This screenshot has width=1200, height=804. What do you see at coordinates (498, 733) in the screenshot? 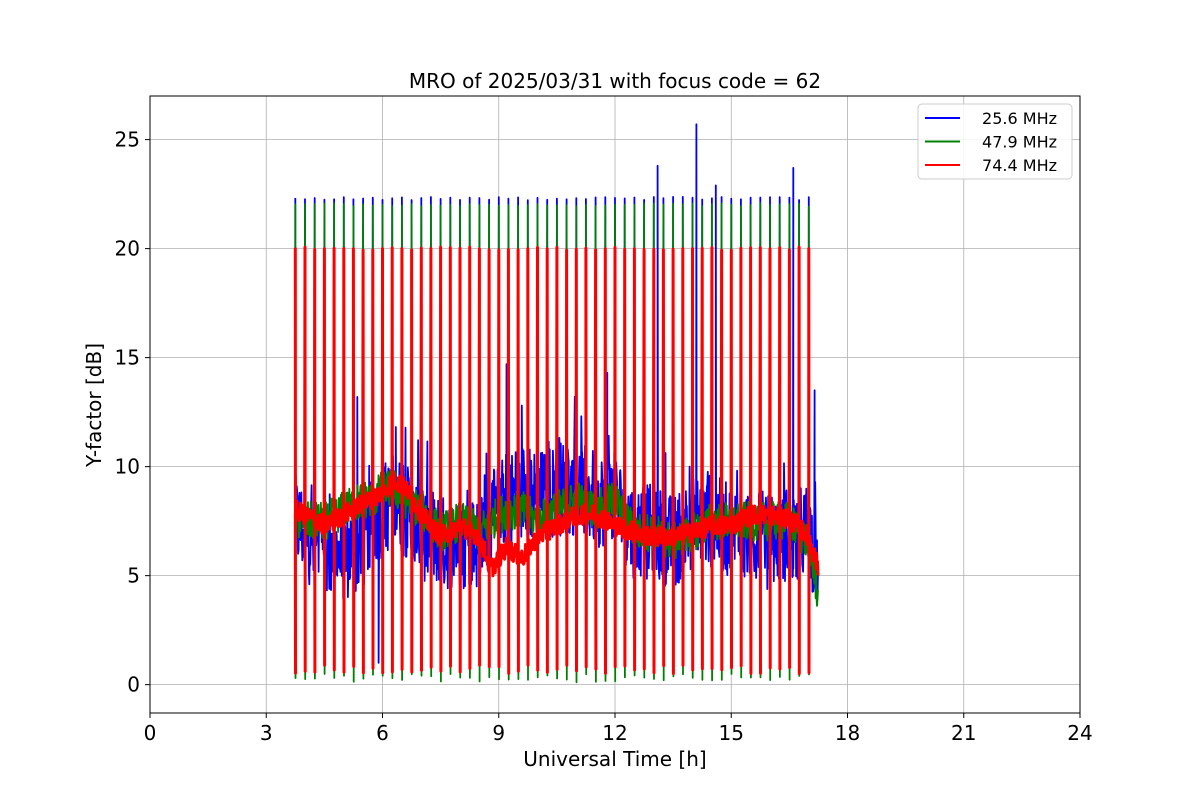
I see `x-tick-label: 9` at bounding box center [498, 733].